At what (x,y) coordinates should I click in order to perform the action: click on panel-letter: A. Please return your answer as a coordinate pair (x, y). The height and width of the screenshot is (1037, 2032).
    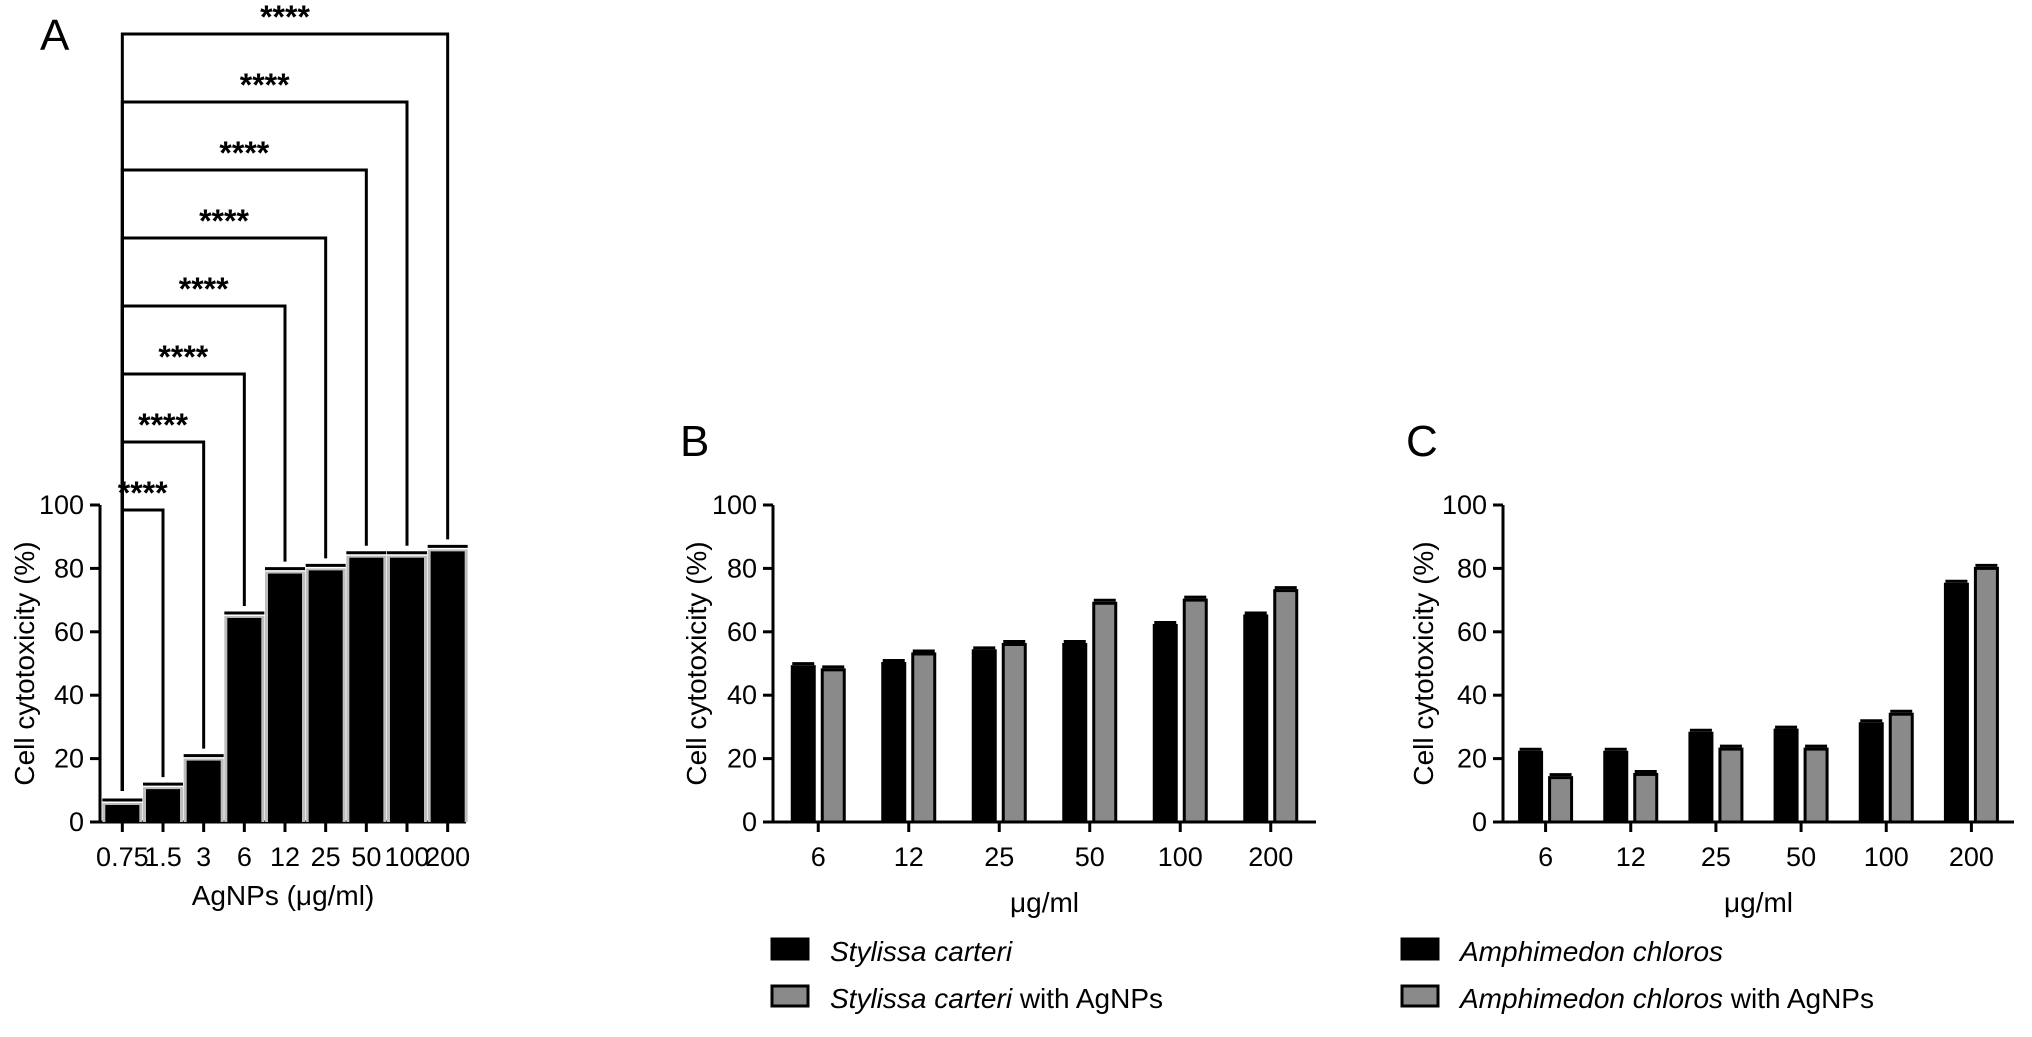
    Looking at the image, I should click on (55, 35).